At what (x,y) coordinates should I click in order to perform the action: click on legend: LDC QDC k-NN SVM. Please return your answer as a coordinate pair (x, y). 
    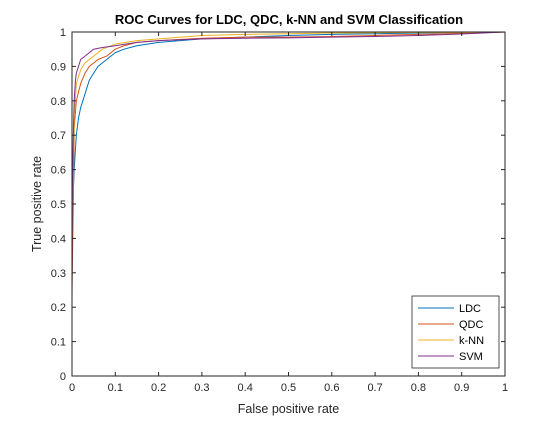
    Looking at the image, I should click on (455, 332).